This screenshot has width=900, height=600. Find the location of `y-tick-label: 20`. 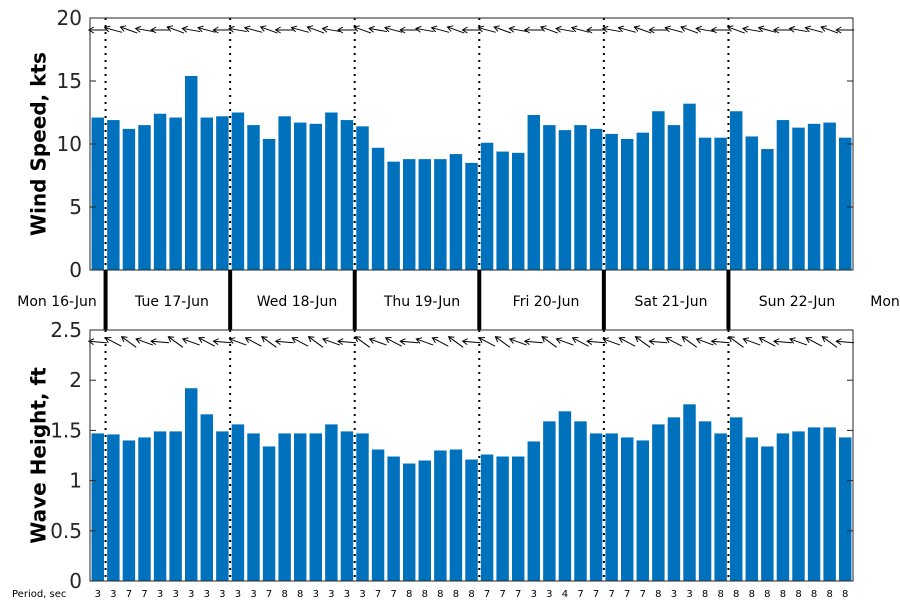

y-tick-label: 20 is located at coordinates (69, 18).